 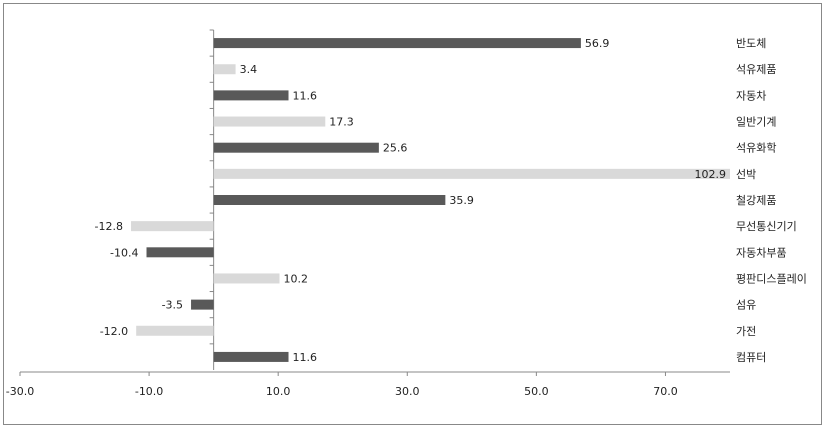 I want to click on x-tick-label: -30.0, so click(x=20, y=391).